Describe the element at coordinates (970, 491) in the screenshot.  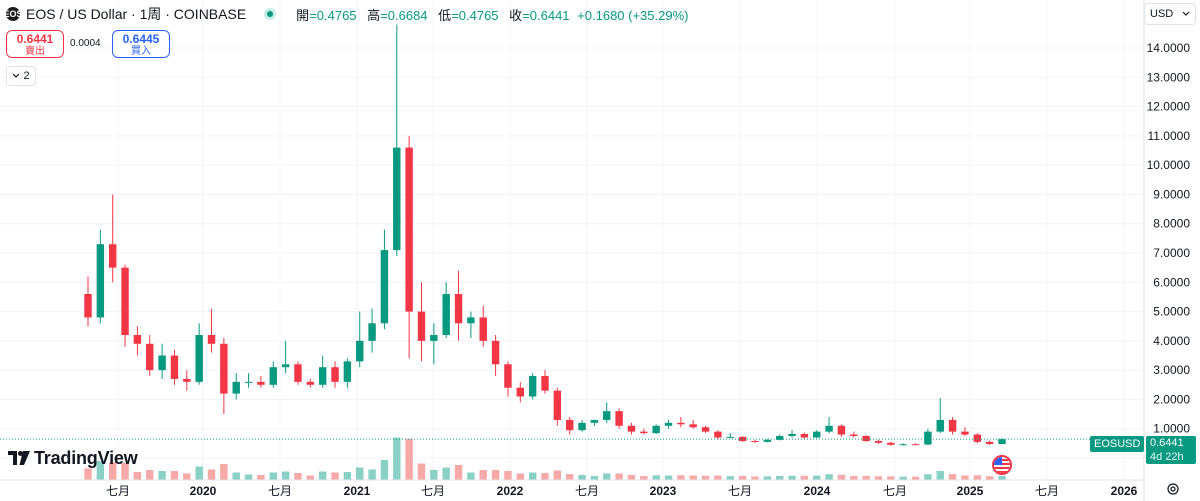
I see `x-tick-label: 2025` at that location.